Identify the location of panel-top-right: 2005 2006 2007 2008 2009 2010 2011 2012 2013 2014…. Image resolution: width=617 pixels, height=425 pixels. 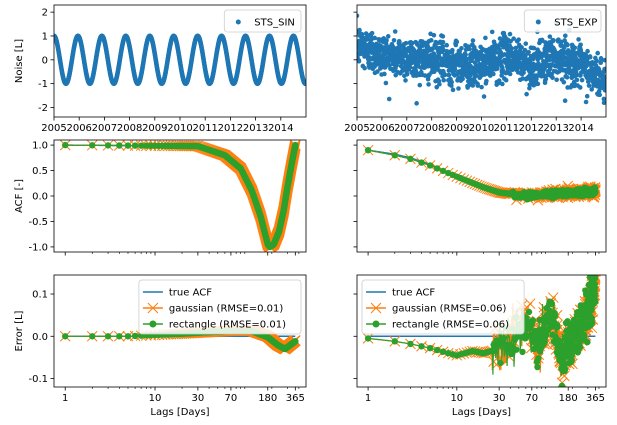
(475, 71).